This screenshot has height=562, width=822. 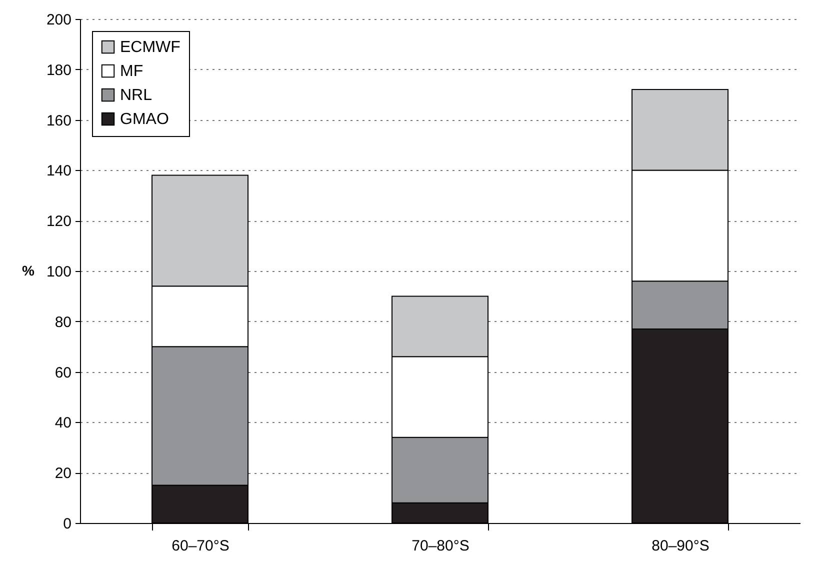 I want to click on y-axis-title: %, so click(x=29, y=270).